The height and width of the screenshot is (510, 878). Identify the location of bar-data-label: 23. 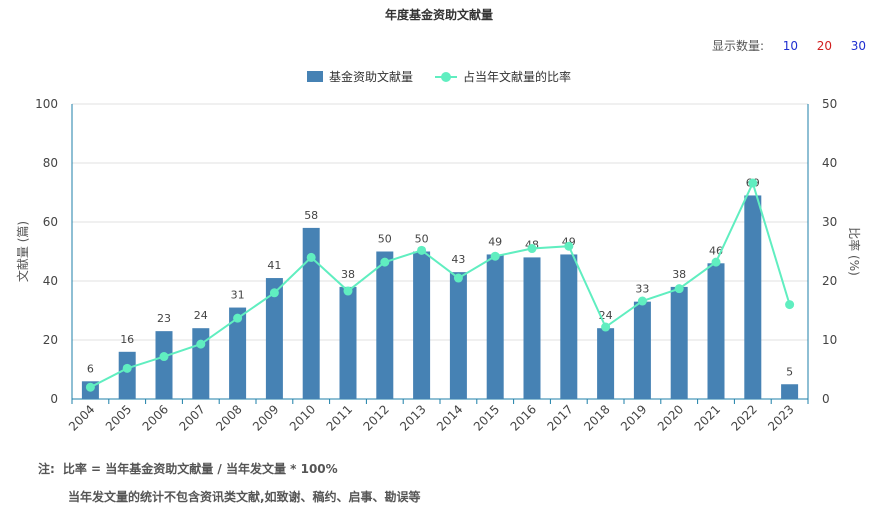
(164, 318).